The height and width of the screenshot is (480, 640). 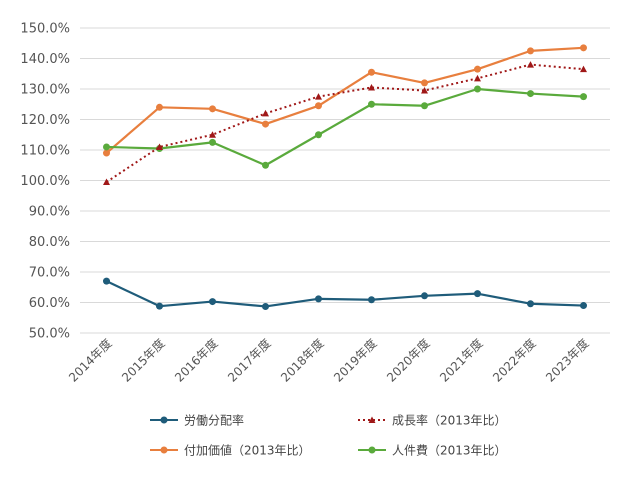 I want to click on y-tick-label: 80.0%, so click(x=49, y=242).